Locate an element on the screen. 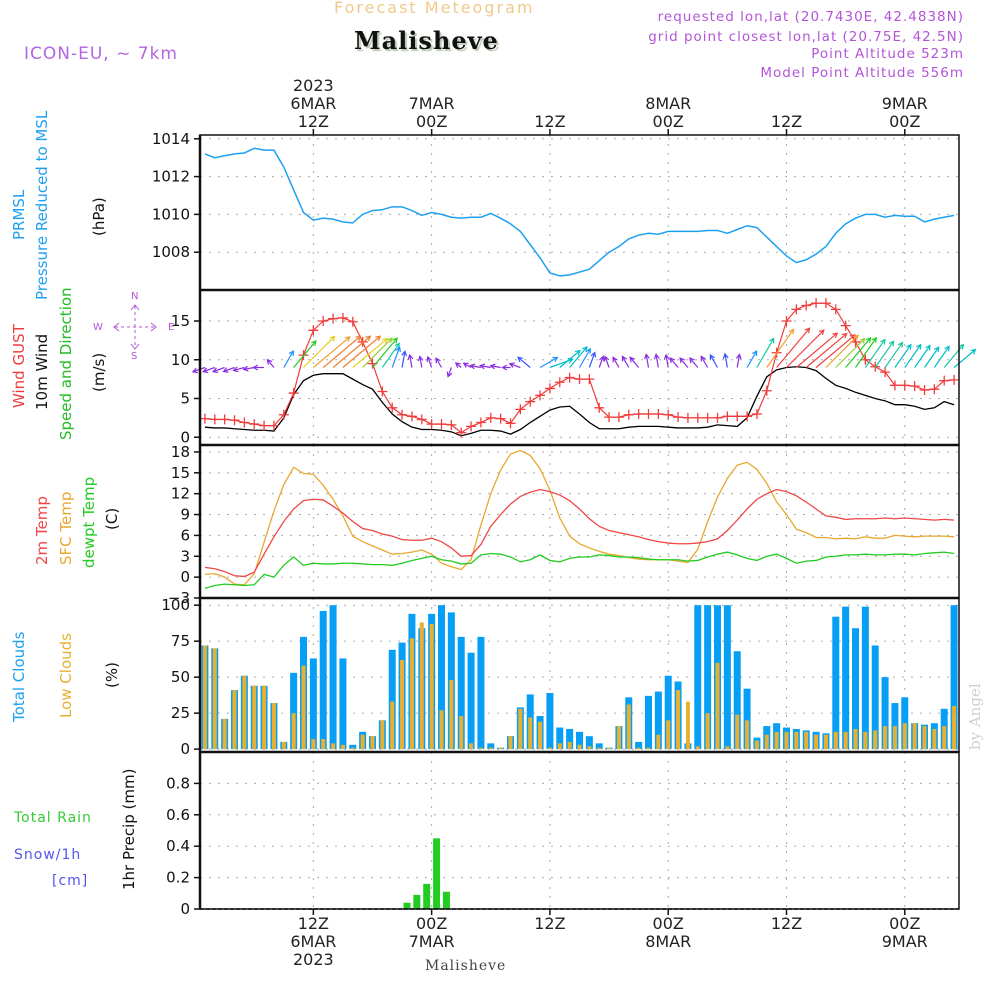  compass-rose-icon: N S W E is located at coordinates (133, 325).